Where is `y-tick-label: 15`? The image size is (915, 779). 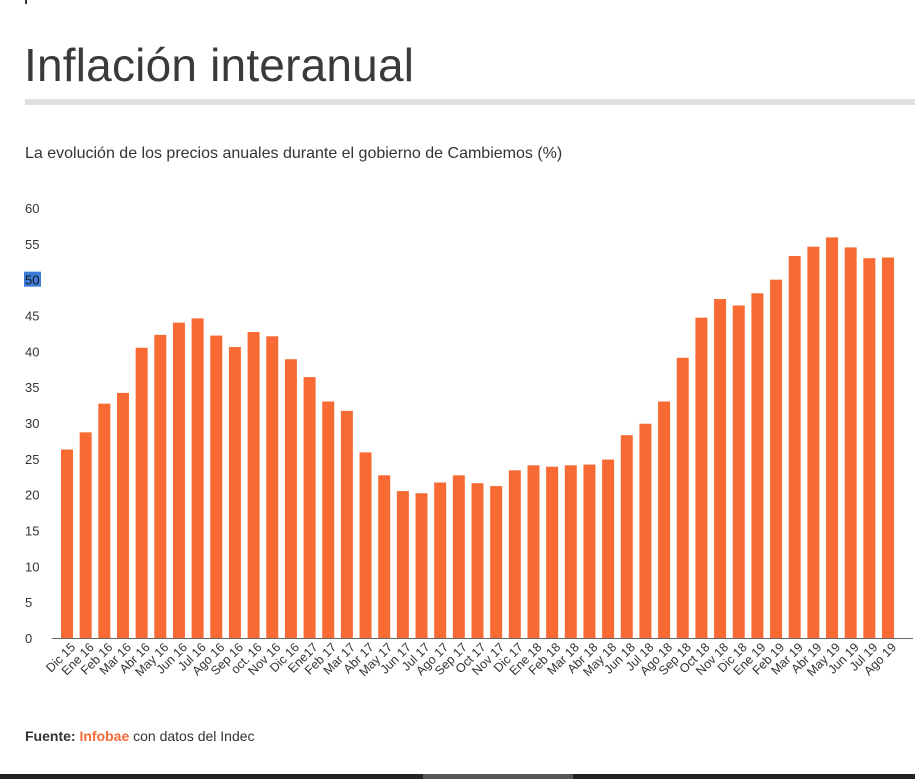 y-tick-label: 15 is located at coordinates (32, 531).